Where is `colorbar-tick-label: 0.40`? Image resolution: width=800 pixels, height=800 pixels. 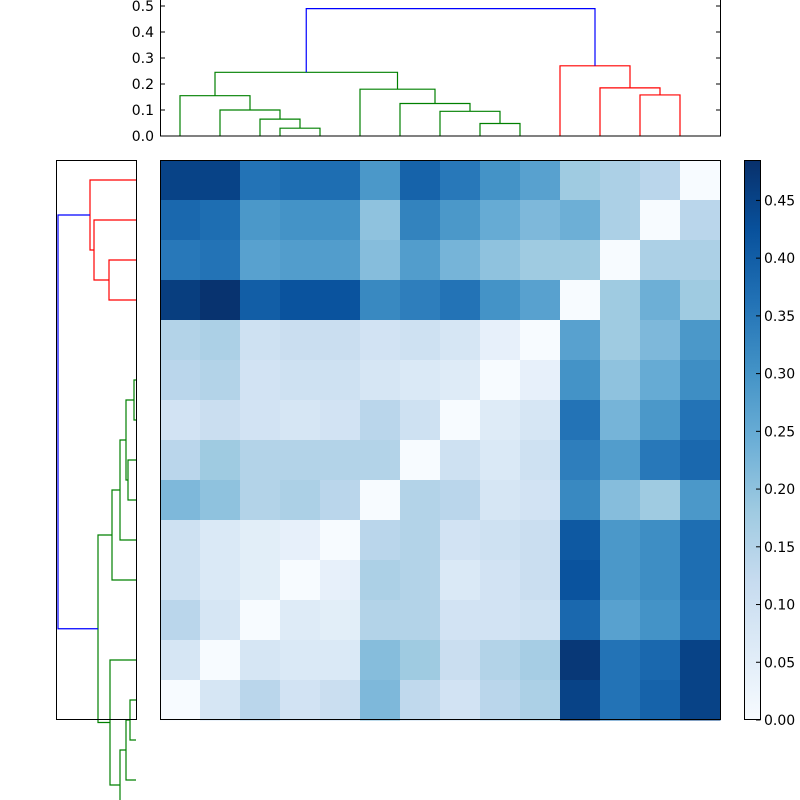
colorbar-tick-label: 0.40 is located at coordinates (779, 259).